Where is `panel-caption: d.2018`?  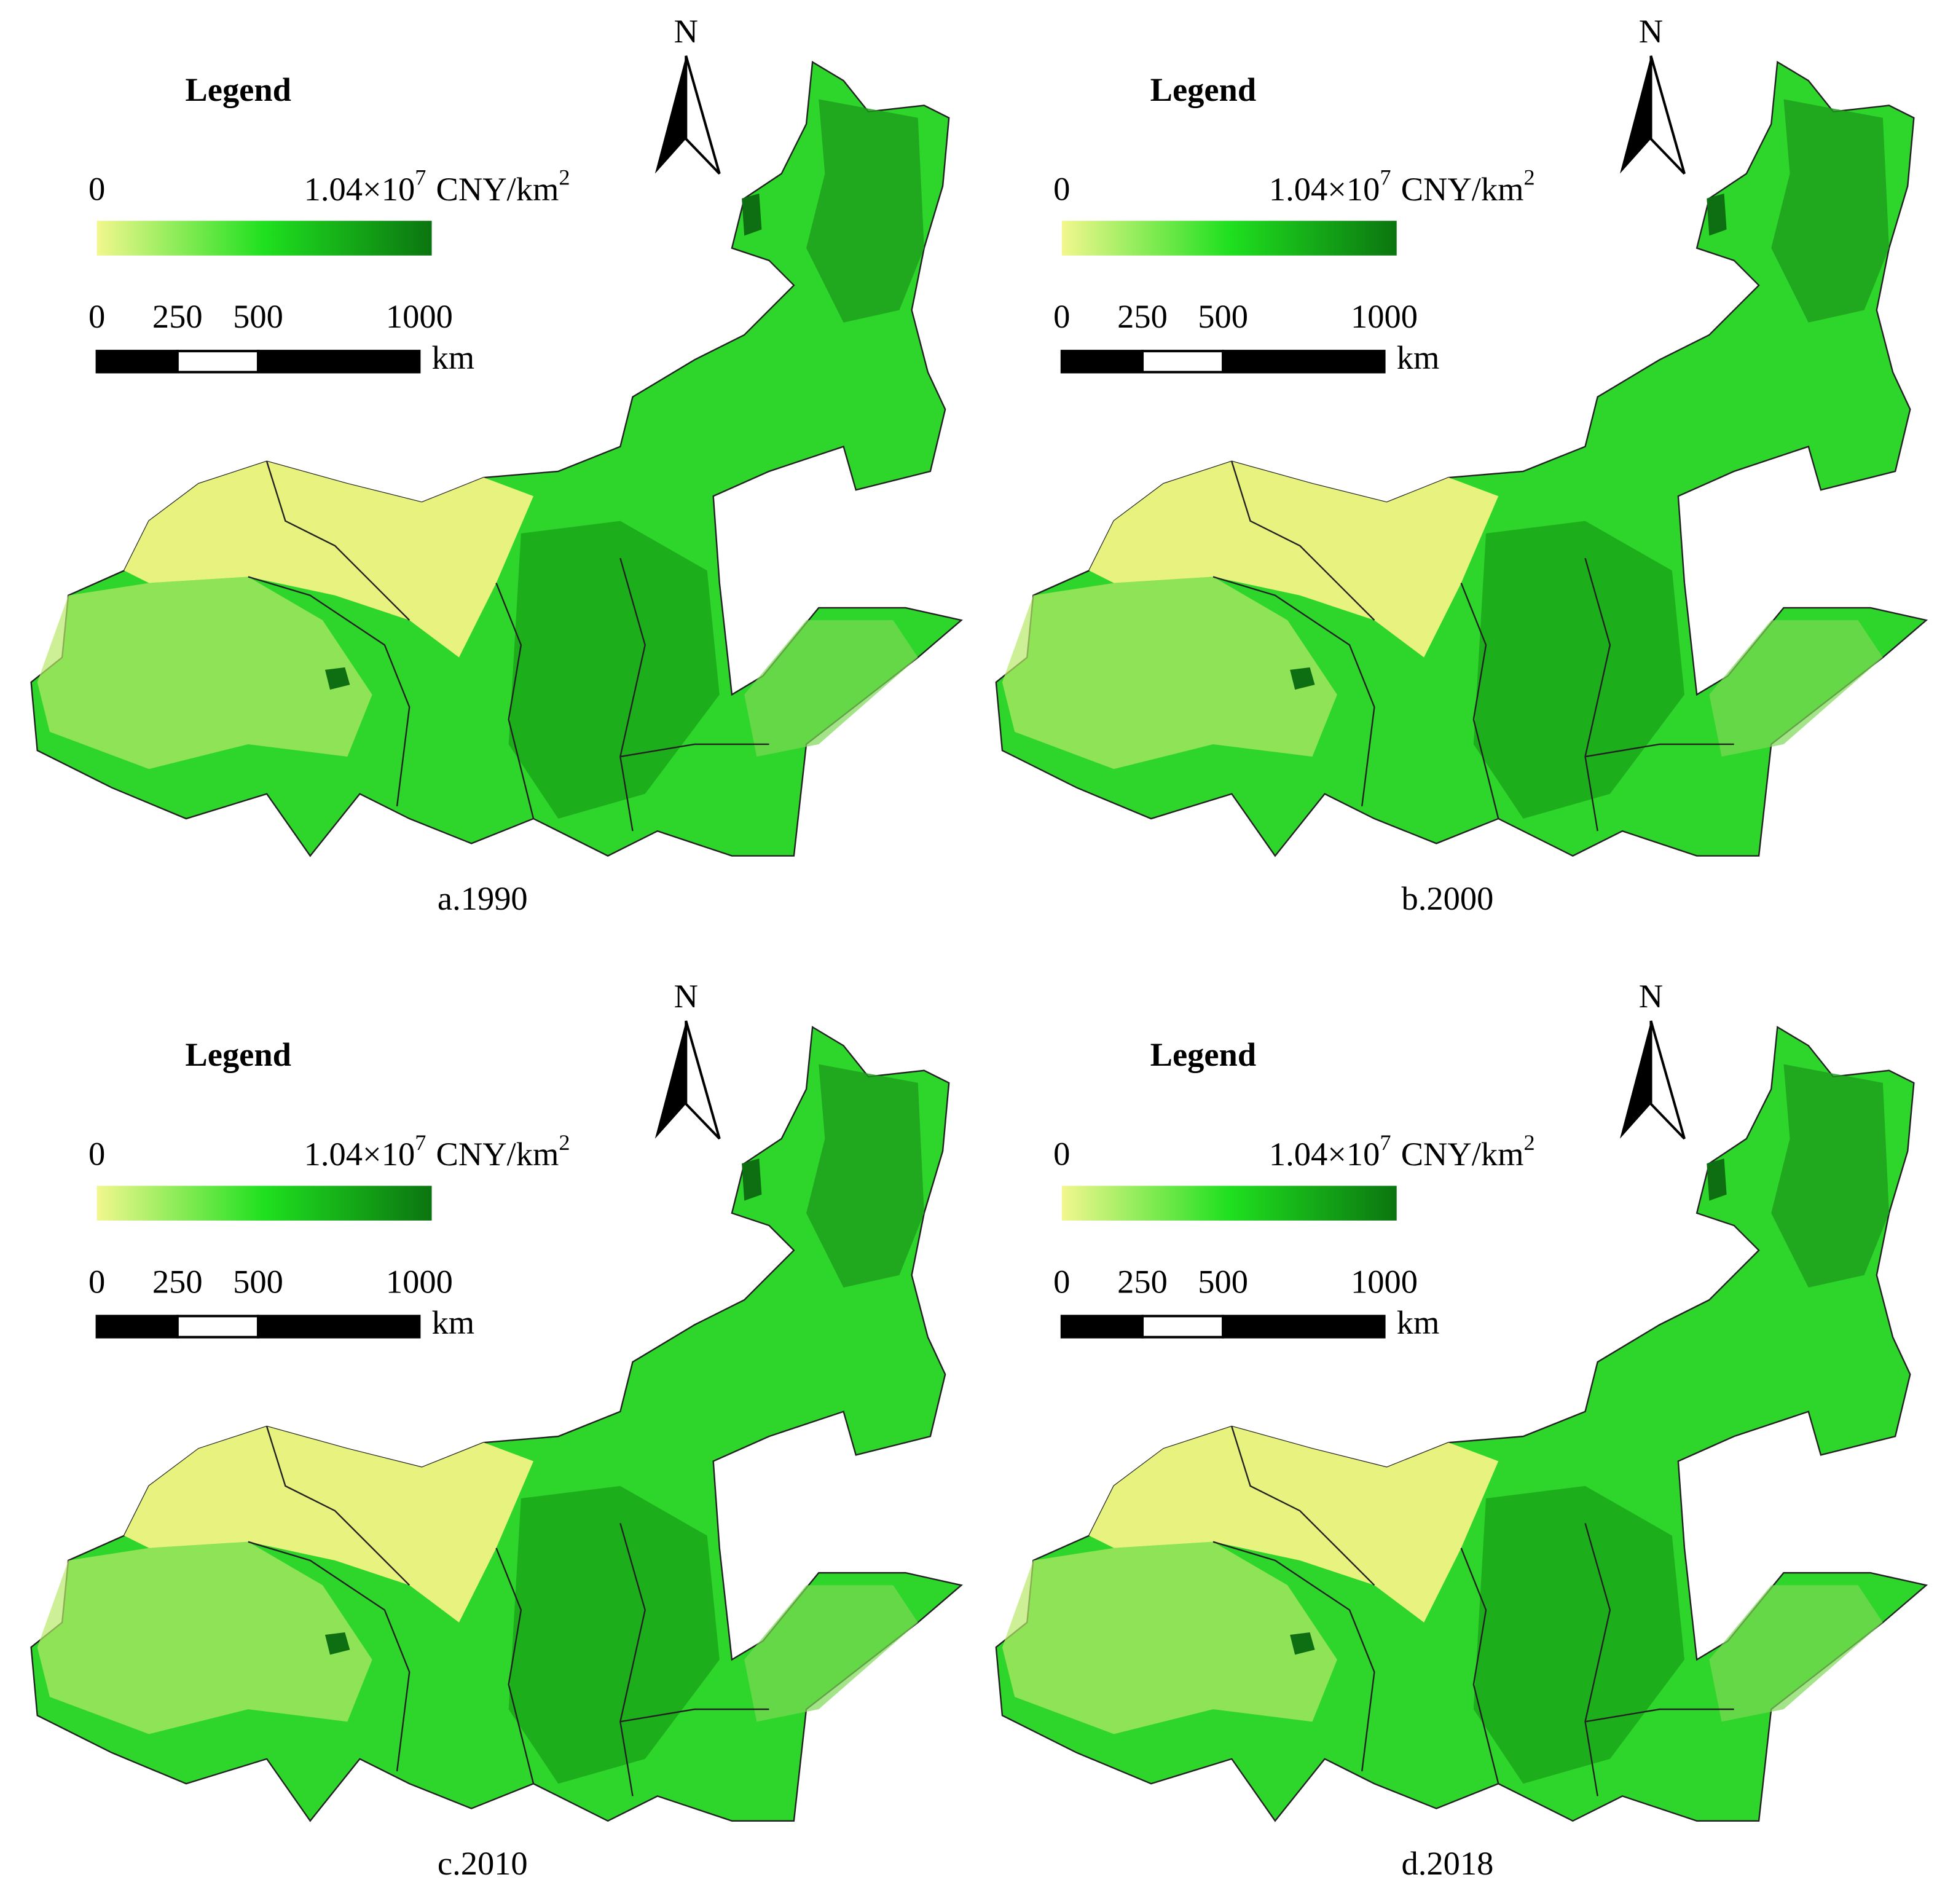
panel-caption: d.2018 is located at coordinates (1448, 1863).